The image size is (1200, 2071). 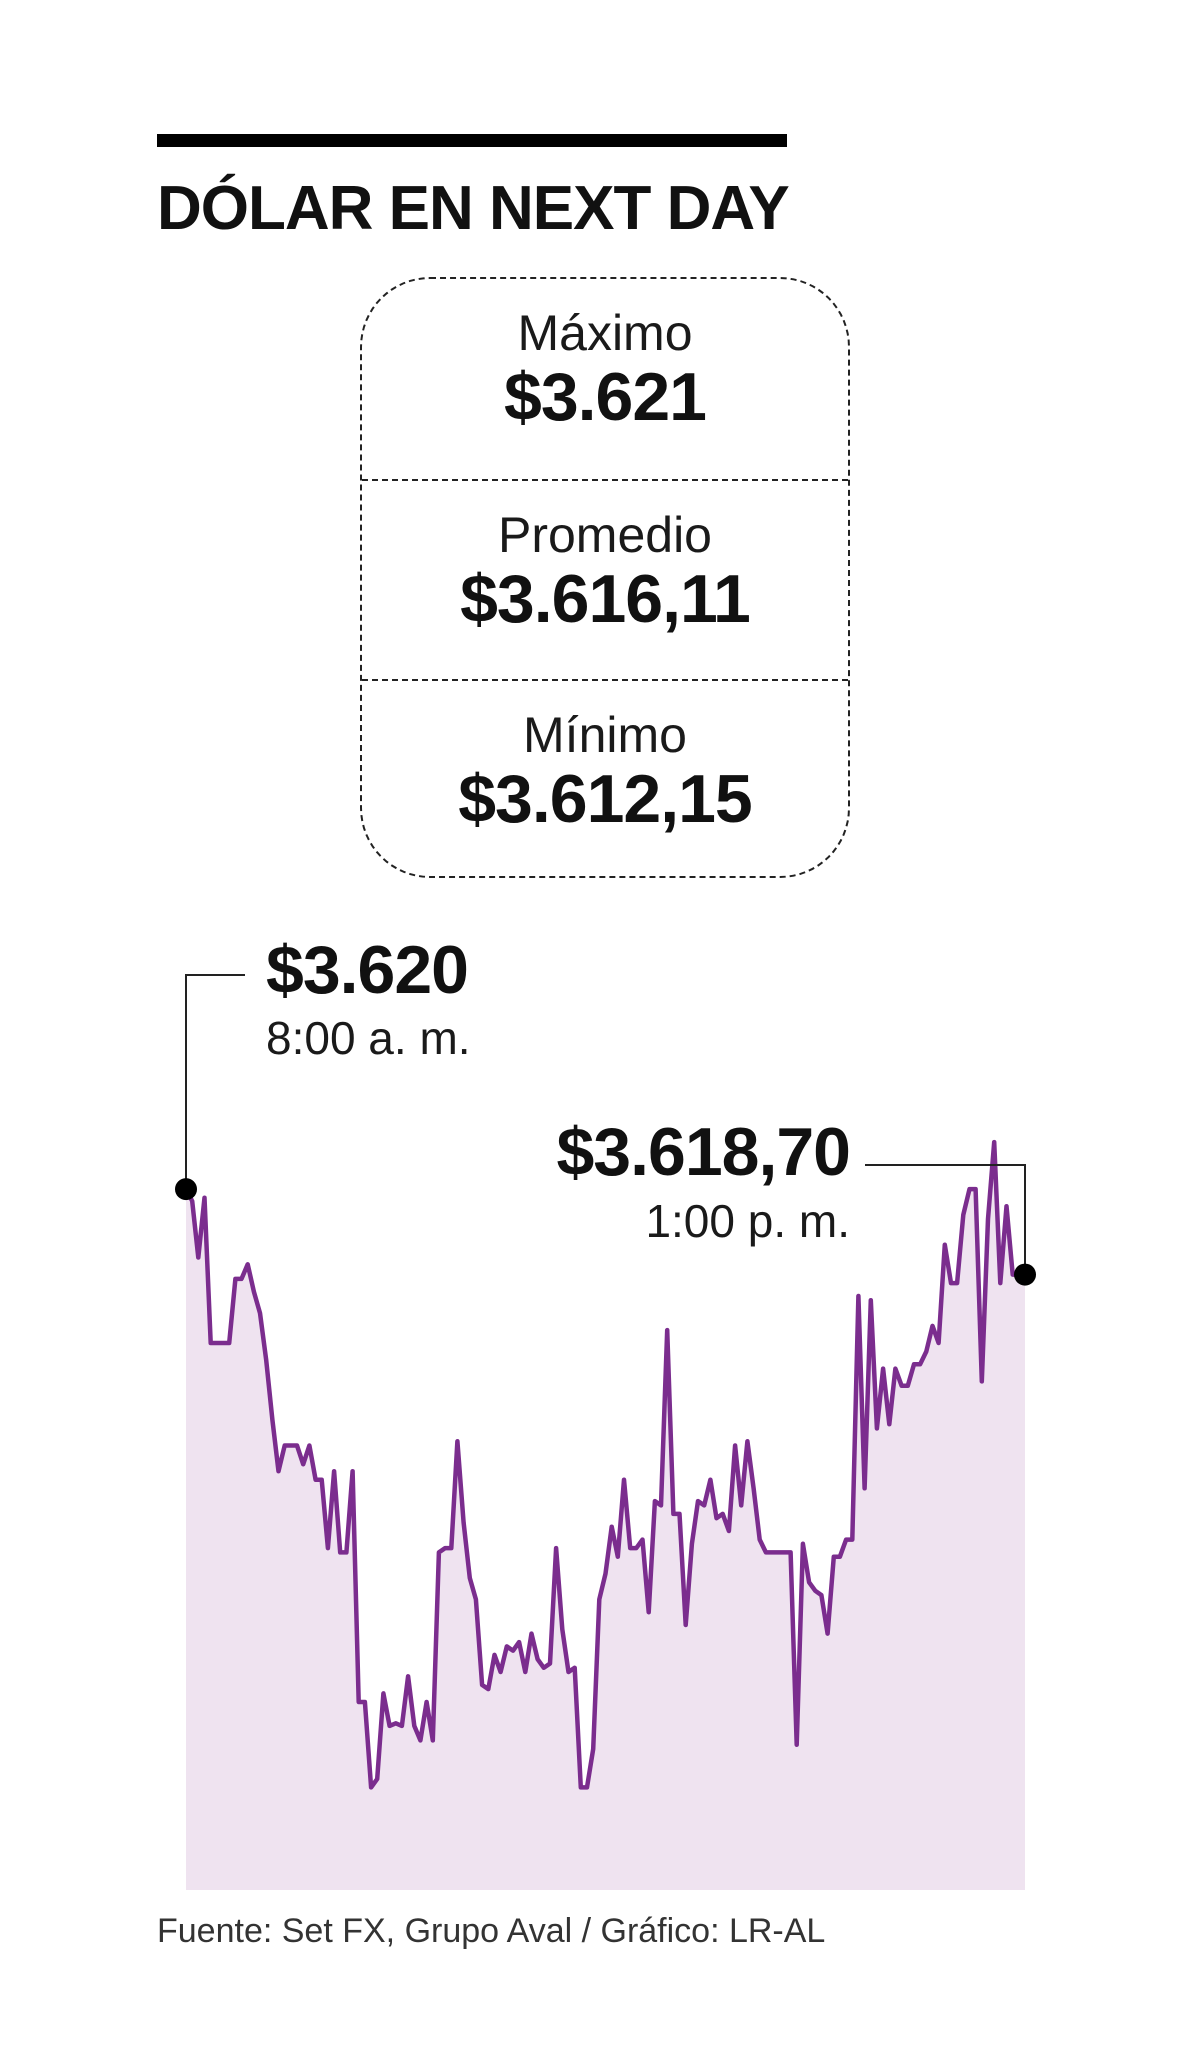 I want to click on stat-minimum: Mínimo $3.612,15, so click(x=605, y=780).